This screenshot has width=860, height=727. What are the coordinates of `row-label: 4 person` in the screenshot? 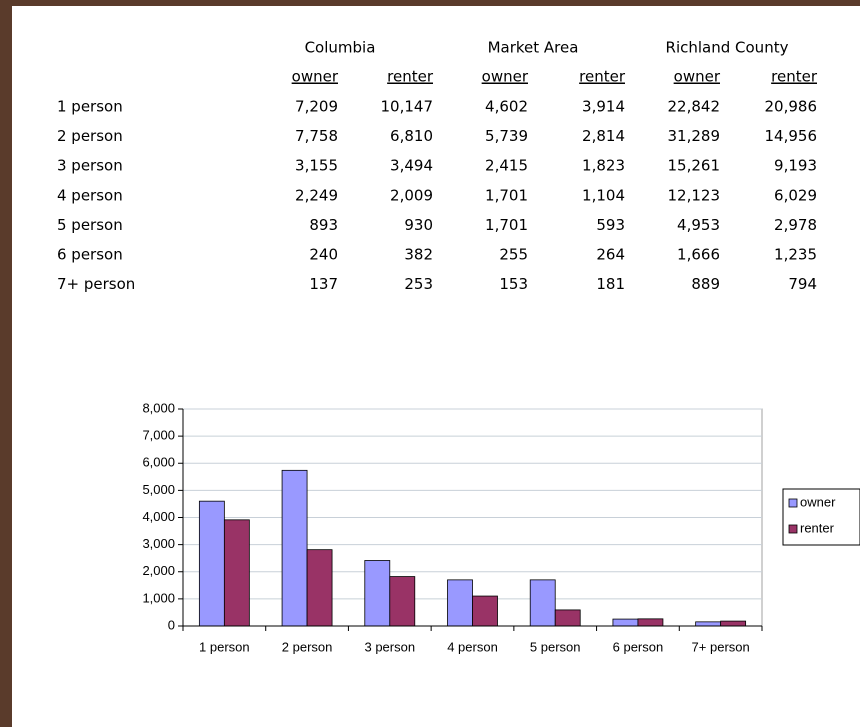 It's located at (90, 195).